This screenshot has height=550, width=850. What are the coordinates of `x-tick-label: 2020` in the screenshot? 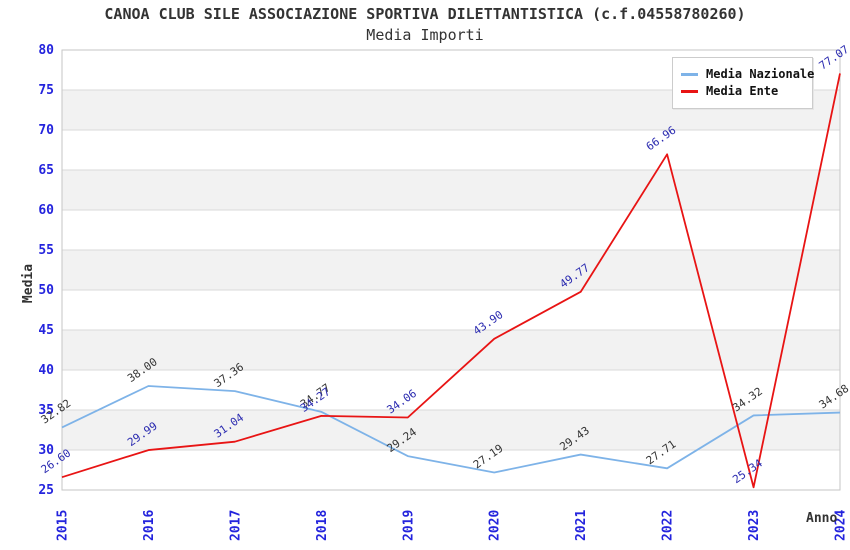 It's located at (495, 525).